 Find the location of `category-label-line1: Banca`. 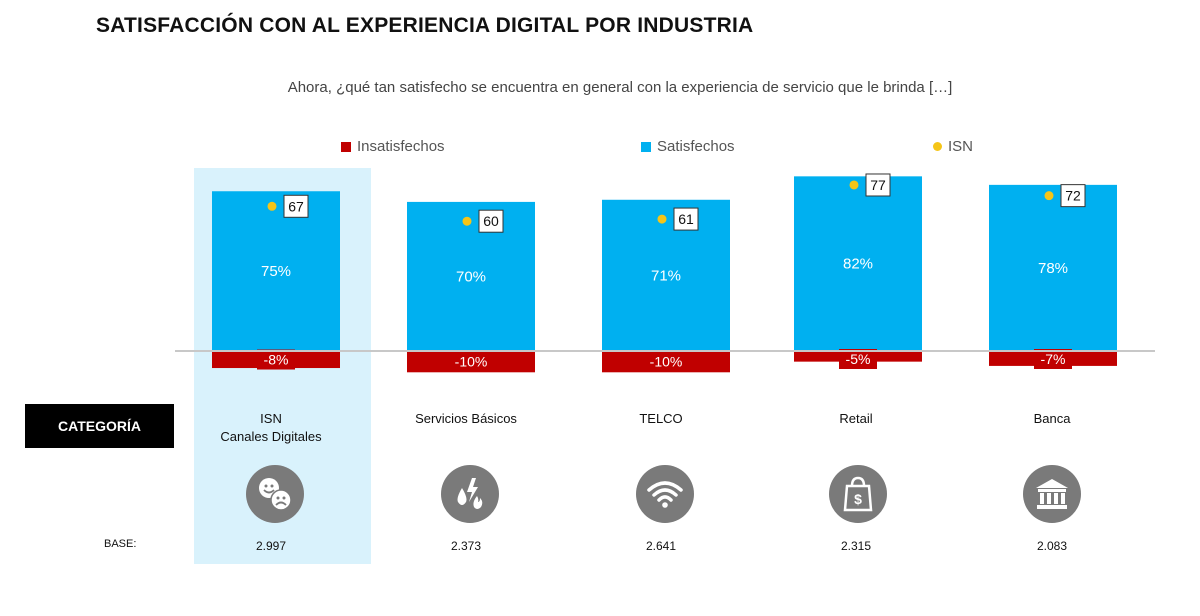

category-label-line1: Banca is located at coordinates (1052, 418).